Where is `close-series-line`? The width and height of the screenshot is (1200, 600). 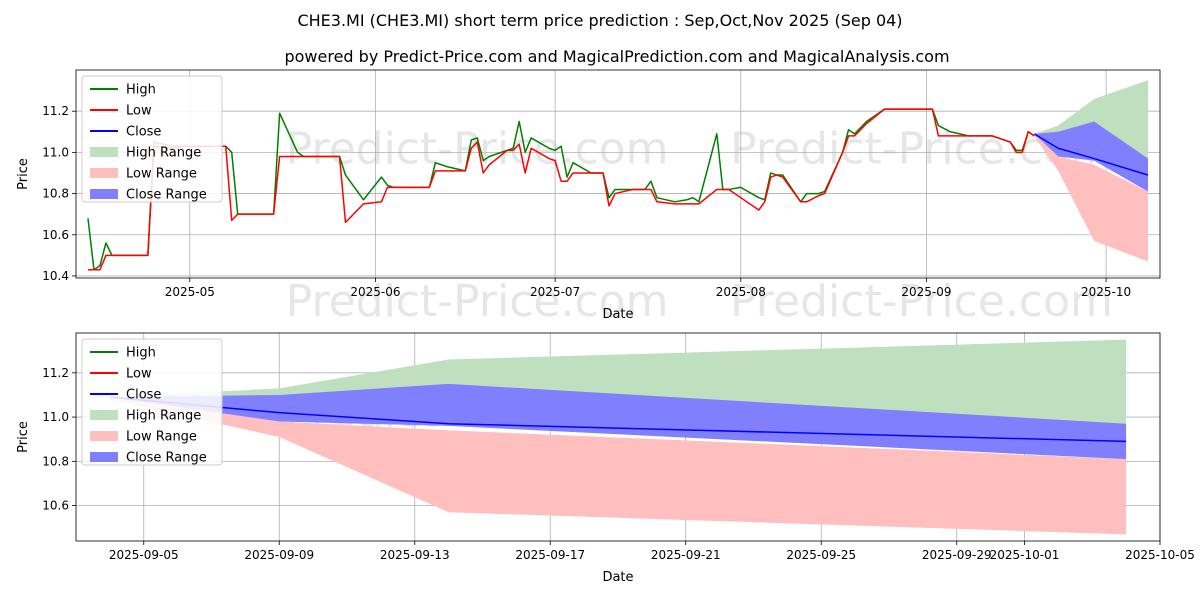 close-series-line is located at coordinates (1091, 154).